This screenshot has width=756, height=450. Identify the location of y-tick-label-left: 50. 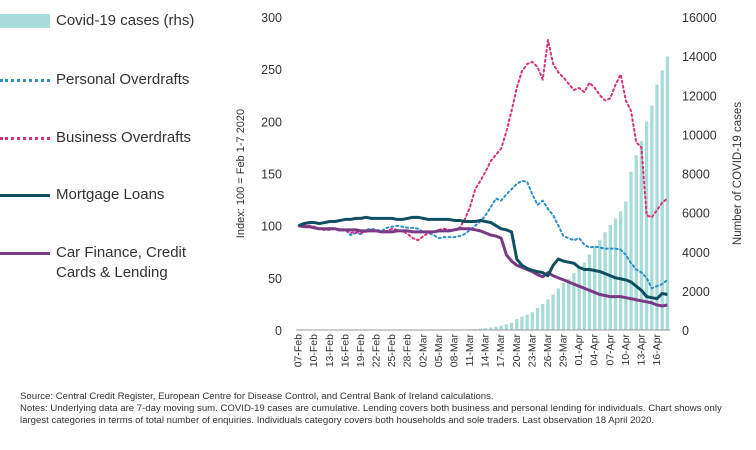
(275, 279).